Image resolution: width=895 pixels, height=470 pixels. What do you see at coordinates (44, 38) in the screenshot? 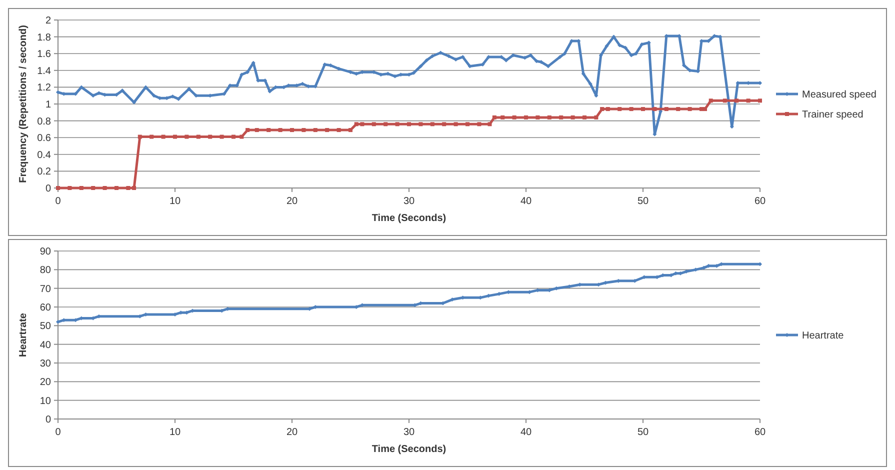
I see `y-tick-label: 1.8` at bounding box center [44, 38].